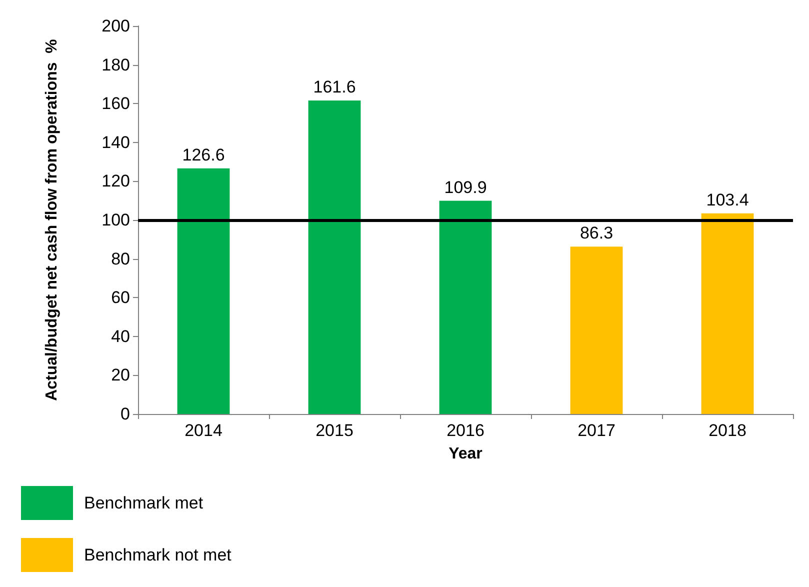 This screenshot has height=587, width=809. What do you see at coordinates (203, 430) in the screenshot?
I see `x-tick-label: 2014` at bounding box center [203, 430].